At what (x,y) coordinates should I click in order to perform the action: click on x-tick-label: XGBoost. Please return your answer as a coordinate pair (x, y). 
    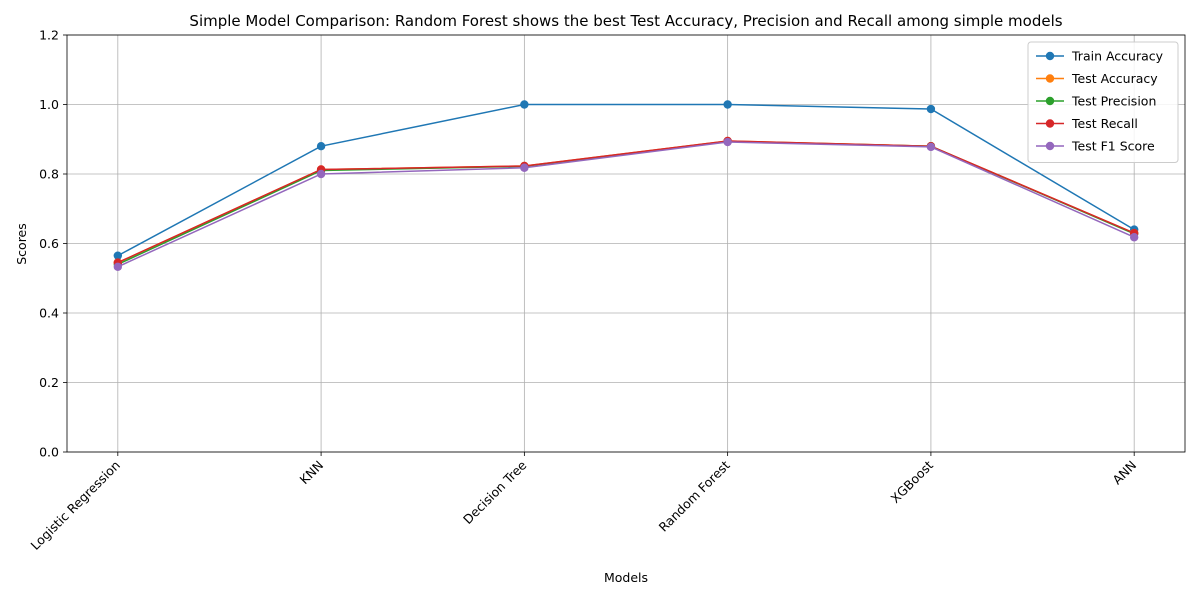
    Looking at the image, I should click on (912, 481).